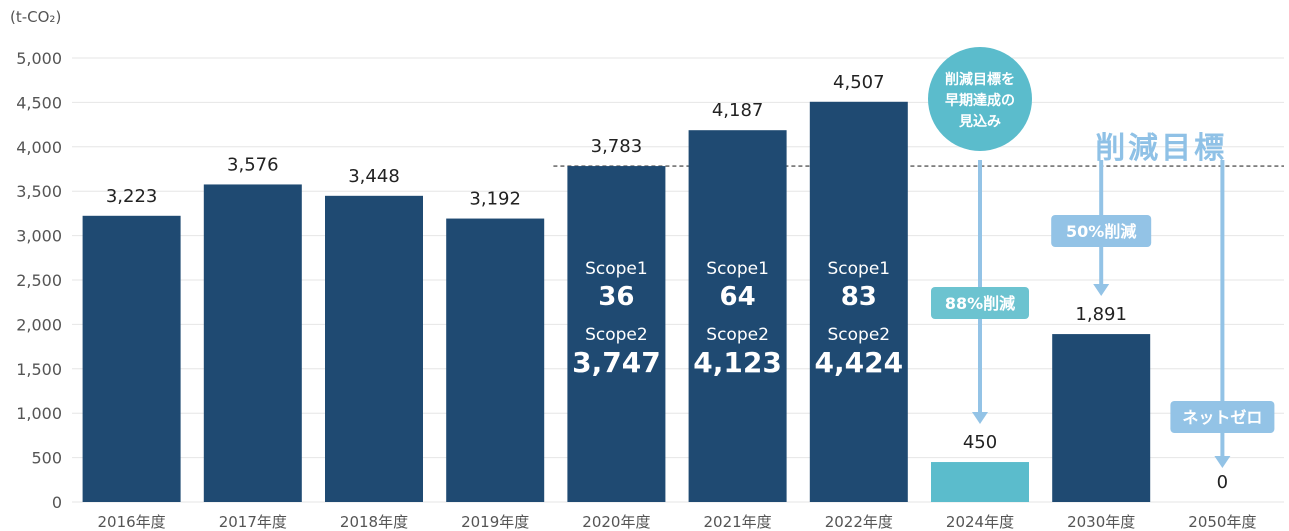  I want to click on y-tick-label: 0, so click(57, 502).